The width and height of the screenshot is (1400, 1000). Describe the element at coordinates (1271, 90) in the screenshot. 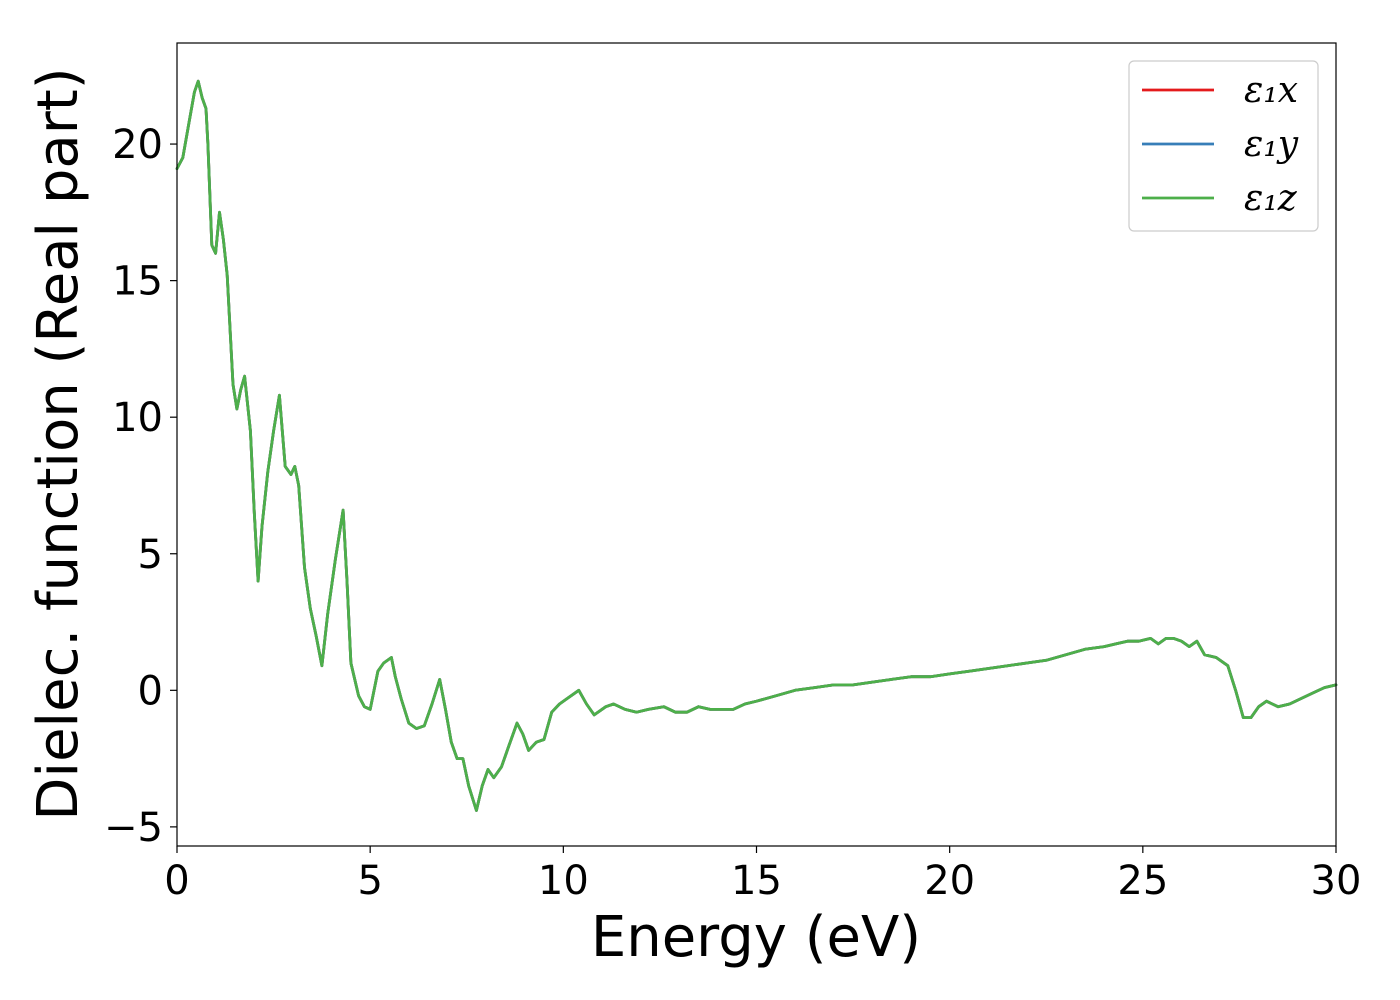

I see `legend-label-1: ε₁x` at that location.